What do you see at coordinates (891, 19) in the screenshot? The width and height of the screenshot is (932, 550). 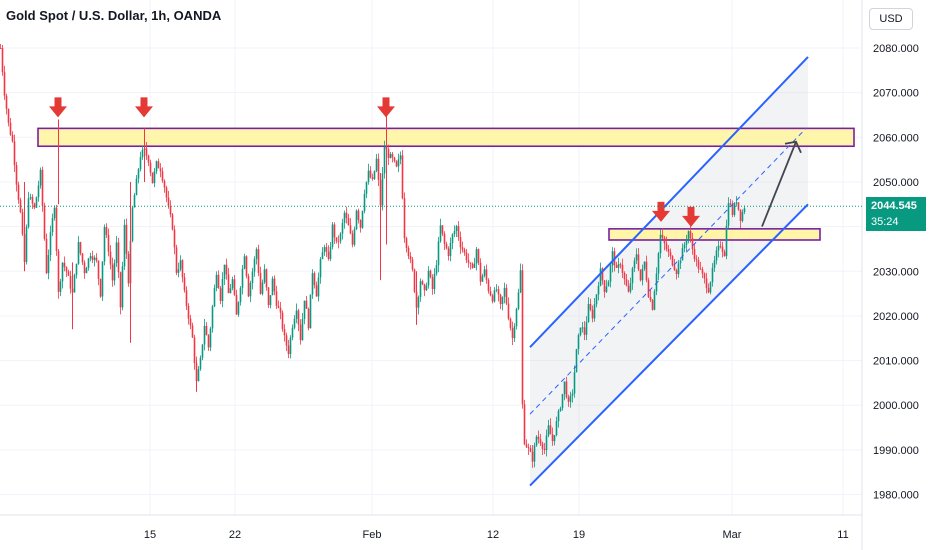 I see `currency-button: USD` at bounding box center [891, 19].